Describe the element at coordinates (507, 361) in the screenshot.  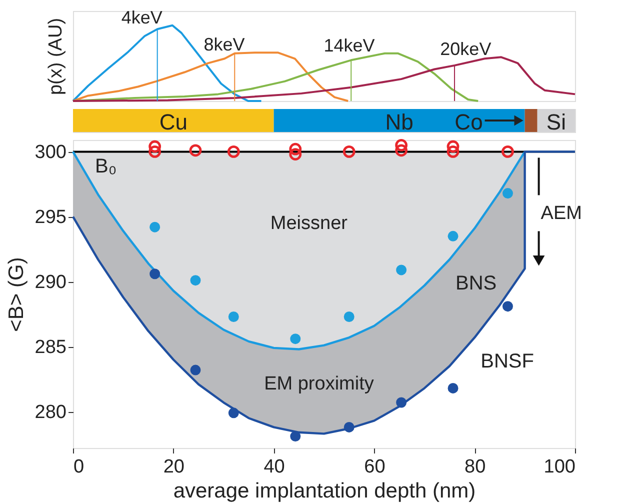
I see `series-label: BNSF` at that location.